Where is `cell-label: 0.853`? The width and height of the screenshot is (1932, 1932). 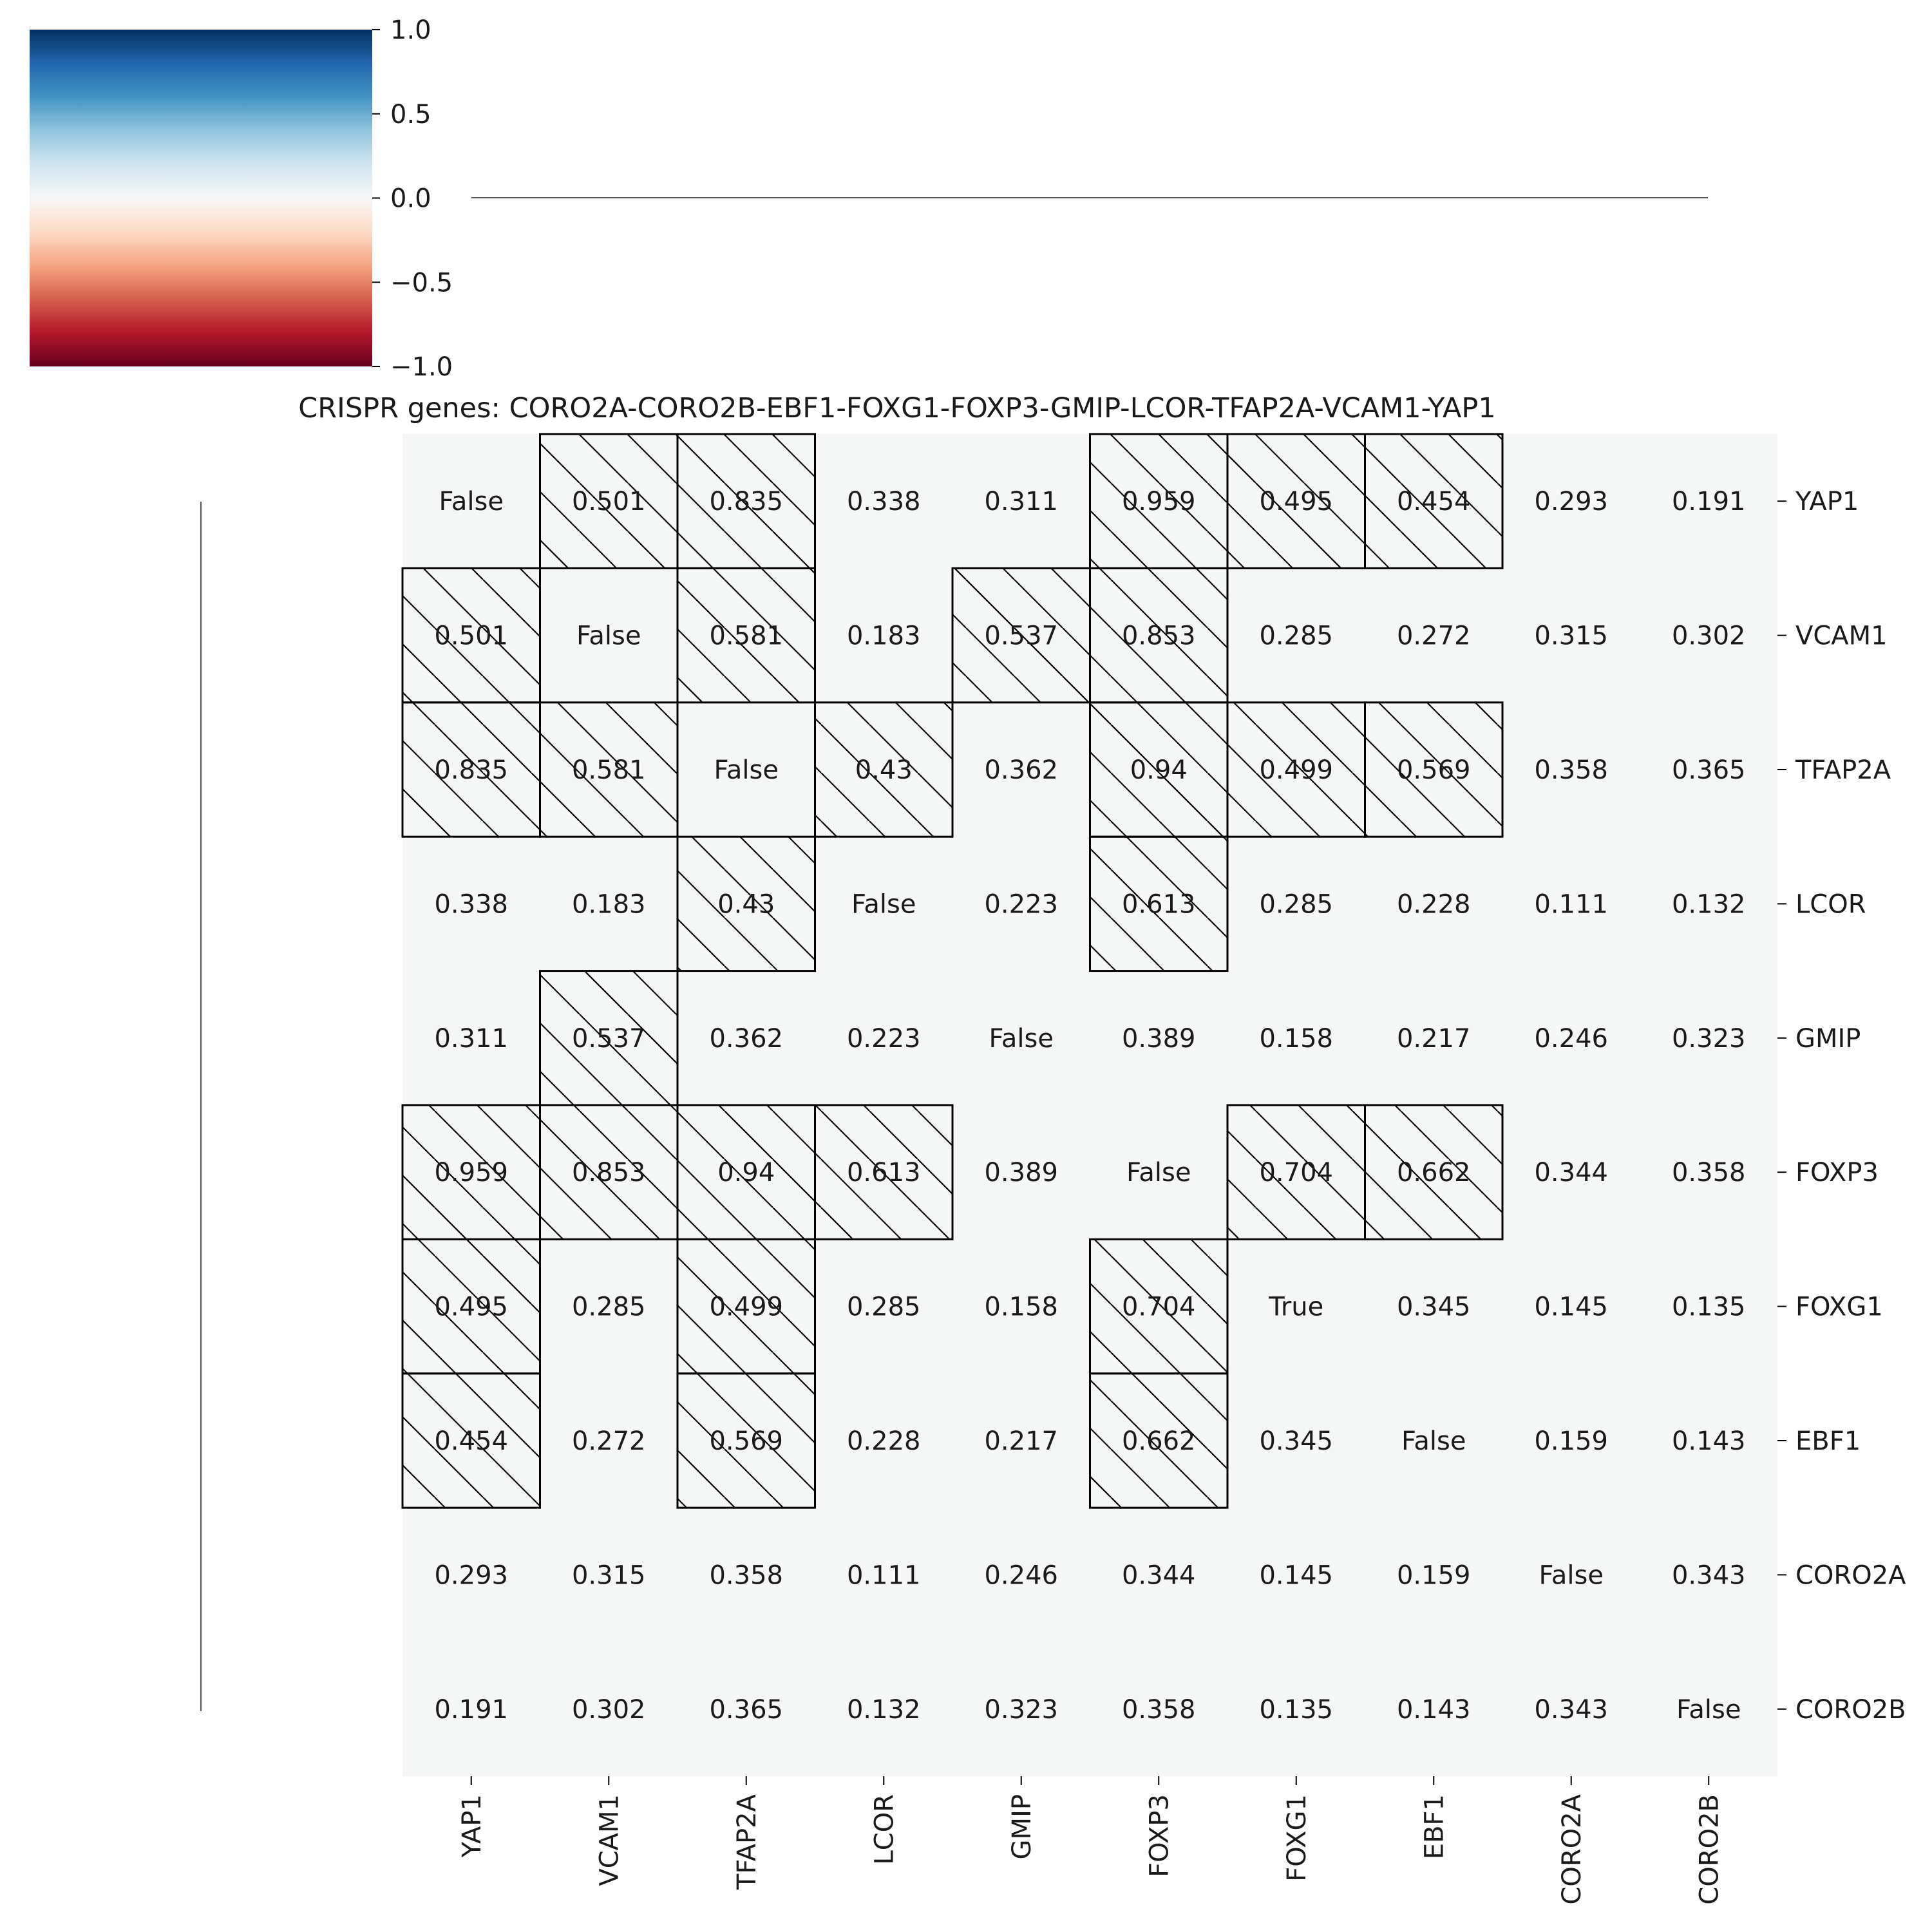 cell-label: 0.853 is located at coordinates (609, 1173).